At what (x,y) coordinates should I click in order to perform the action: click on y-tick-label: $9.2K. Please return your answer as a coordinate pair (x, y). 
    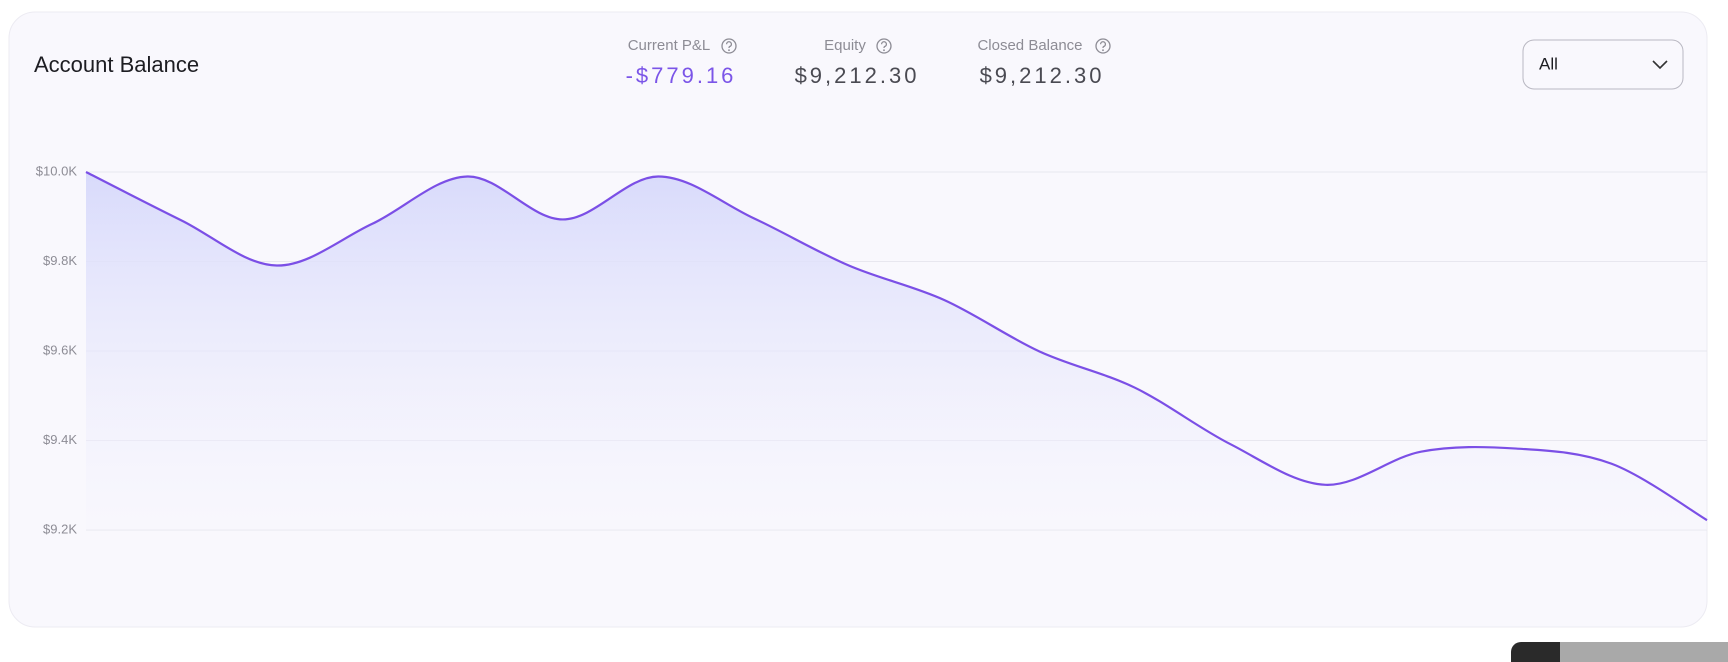
    Looking at the image, I should click on (60, 528).